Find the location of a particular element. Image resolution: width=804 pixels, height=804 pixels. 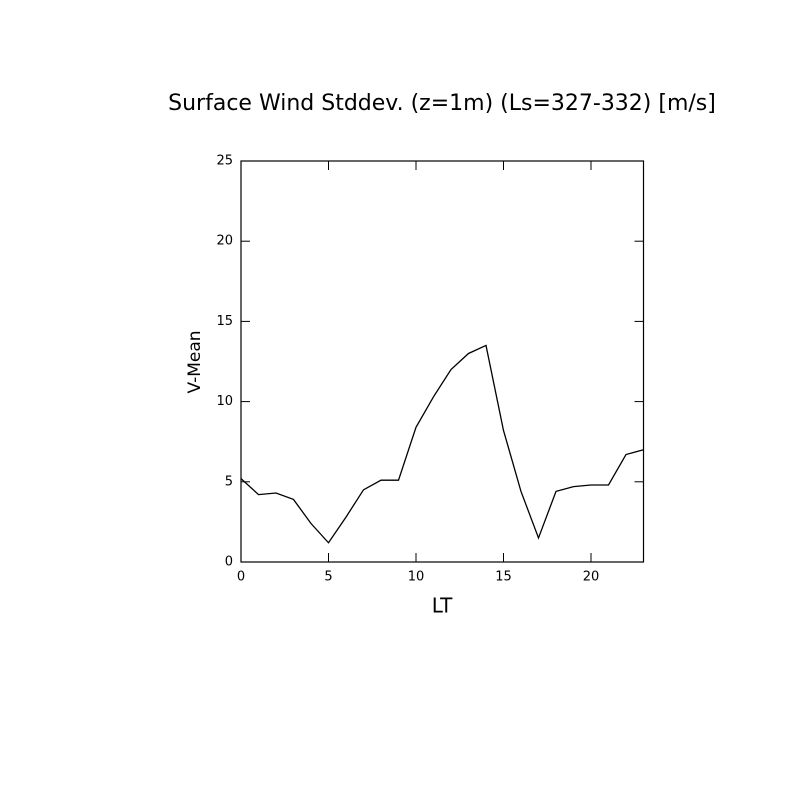

y-tick-label: 5 is located at coordinates (229, 481).